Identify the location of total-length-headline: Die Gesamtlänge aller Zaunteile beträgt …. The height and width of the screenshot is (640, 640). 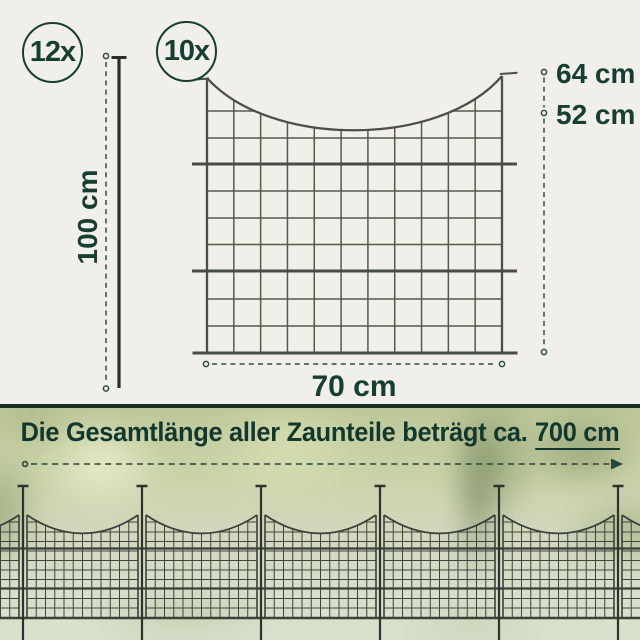
(320, 433).